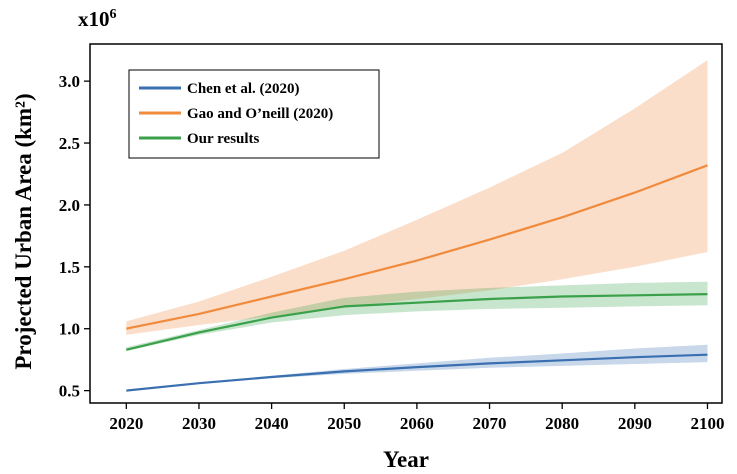 This screenshot has width=737, height=474. What do you see at coordinates (635, 423) in the screenshot?
I see `x-tick-label: 2090` at bounding box center [635, 423].